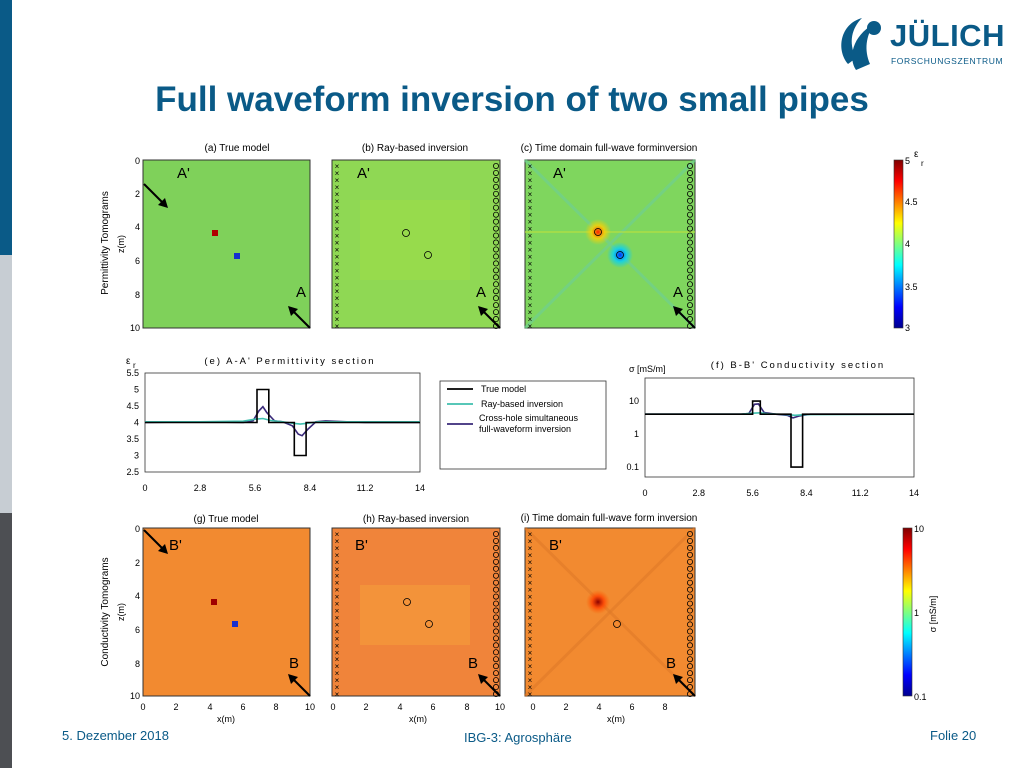 This screenshot has height=768, width=1024. I want to click on z-tick: 8, so click(137, 664).